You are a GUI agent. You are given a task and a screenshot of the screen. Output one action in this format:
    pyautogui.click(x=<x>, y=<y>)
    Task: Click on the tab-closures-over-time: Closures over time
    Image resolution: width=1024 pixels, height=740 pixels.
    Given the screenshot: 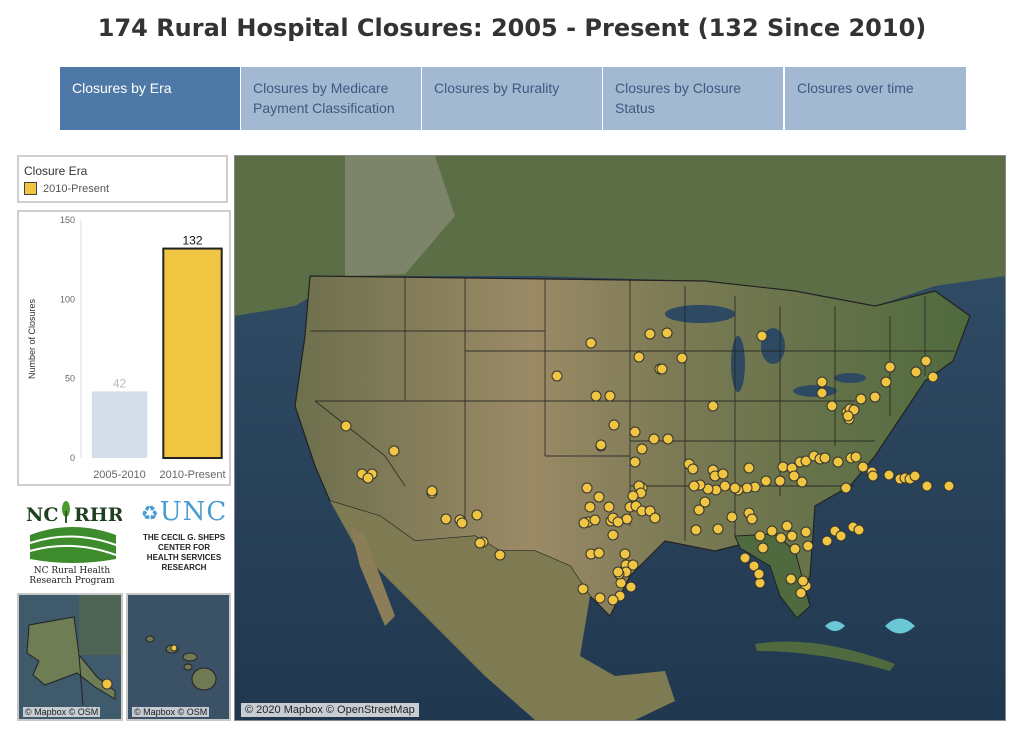 What is the action you would take?
    pyautogui.click(x=875, y=98)
    